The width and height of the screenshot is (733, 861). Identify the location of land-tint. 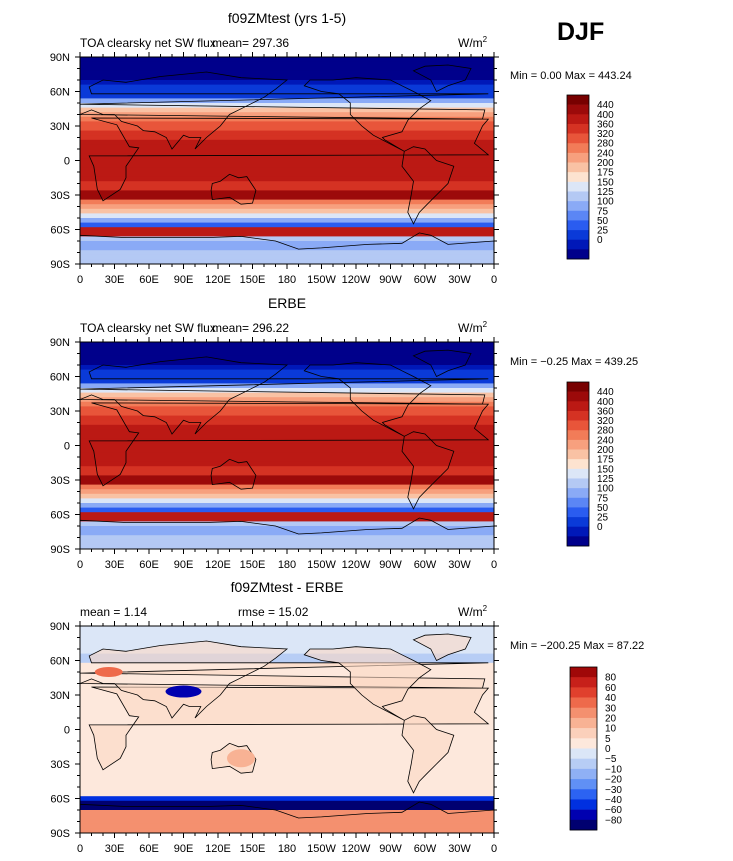
(428, 754).